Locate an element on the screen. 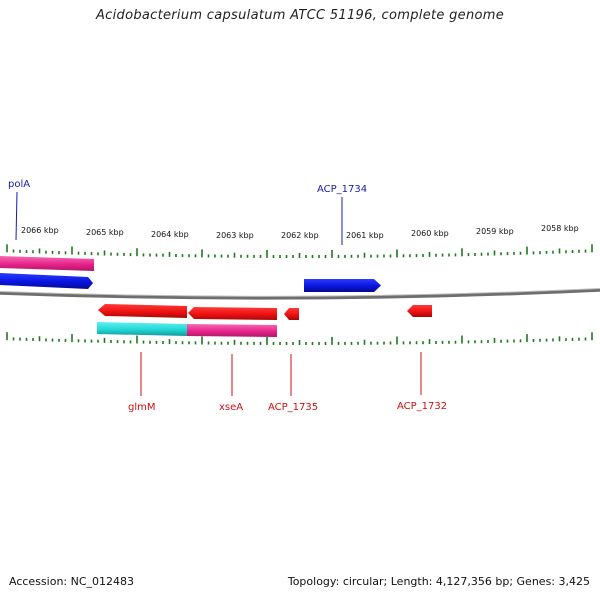 This screenshot has width=600, height=600. tick-label: 2058 kbp is located at coordinates (560, 228).